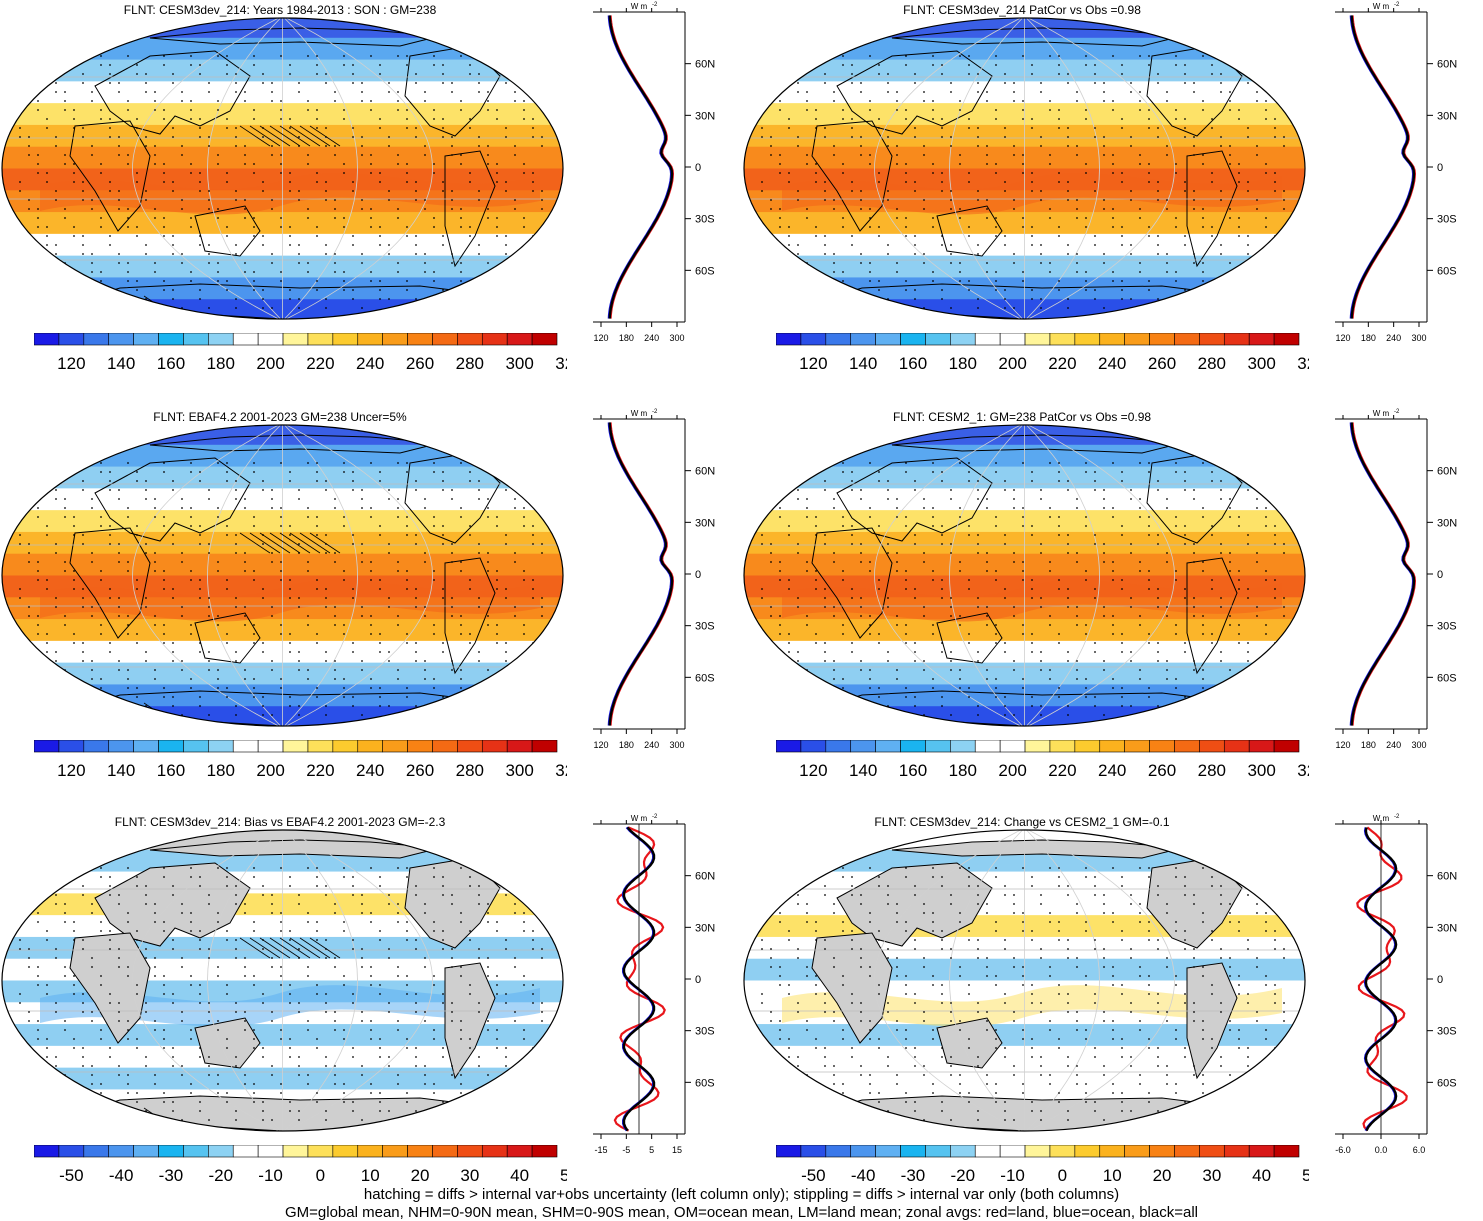 The height and width of the screenshot is (1221, 1483). Describe the element at coordinates (1099, 575) in the screenshot. I see `graticule-lon` at that location.